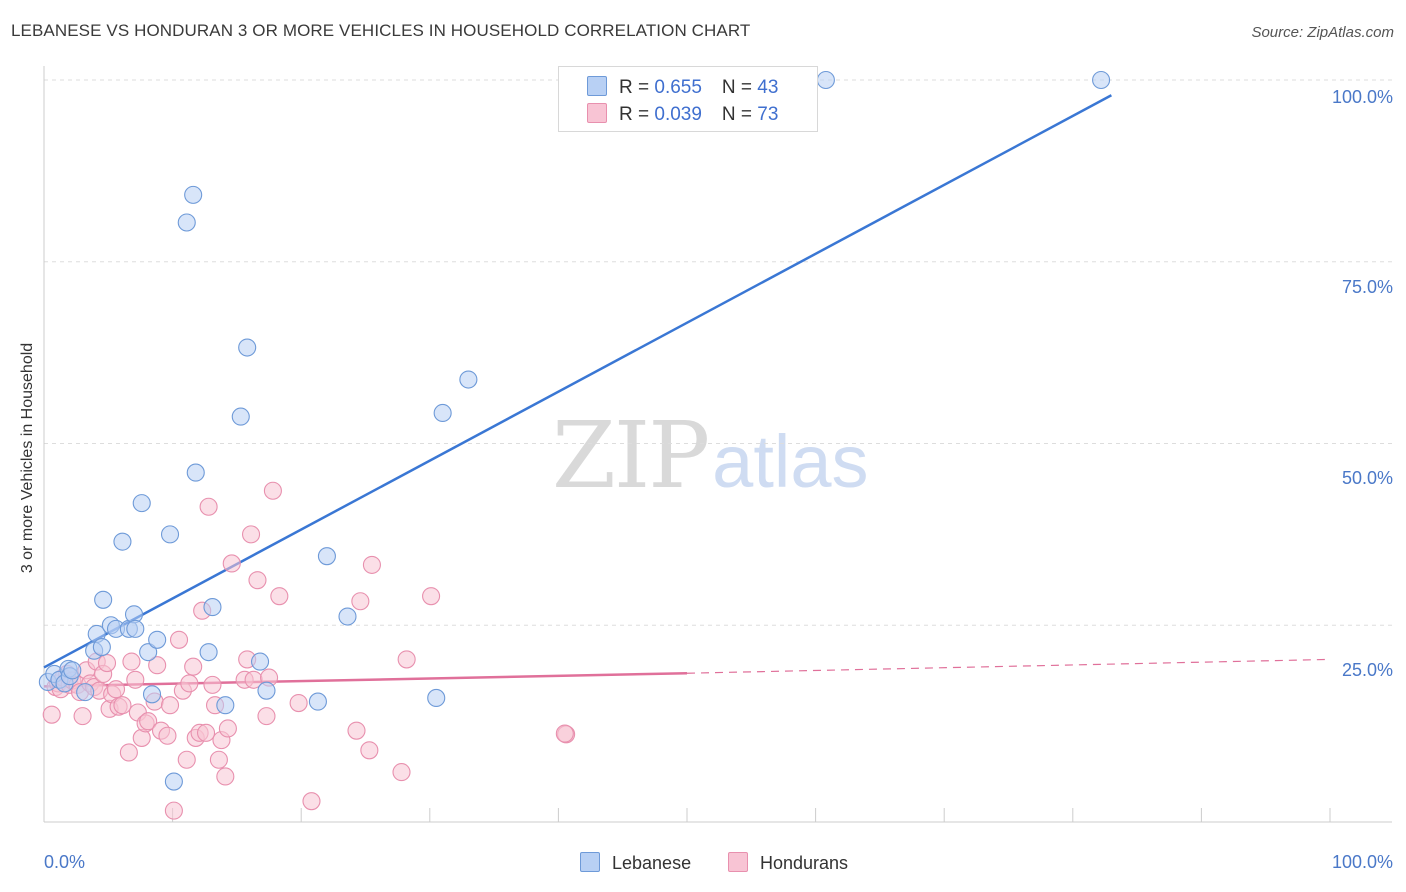 This screenshot has width=1406, height=892. I want to click on hondurans-r-value: 0.039, so click(678, 114).